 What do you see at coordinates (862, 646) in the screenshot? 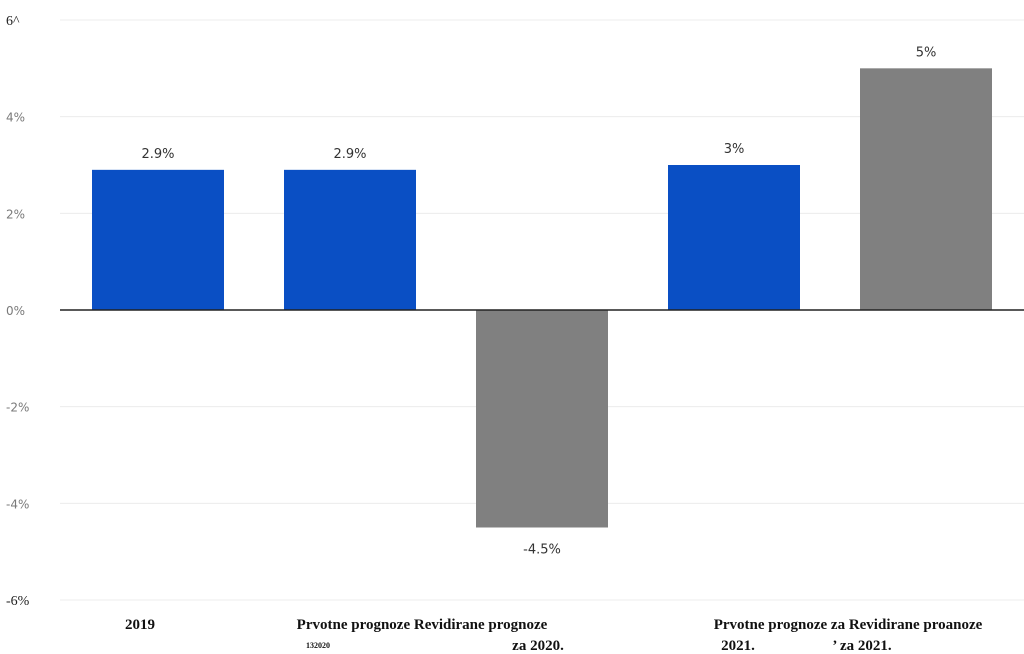
I see `category-label-2021-line2b: ’ za 2021.` at bounding box center [862, 646].